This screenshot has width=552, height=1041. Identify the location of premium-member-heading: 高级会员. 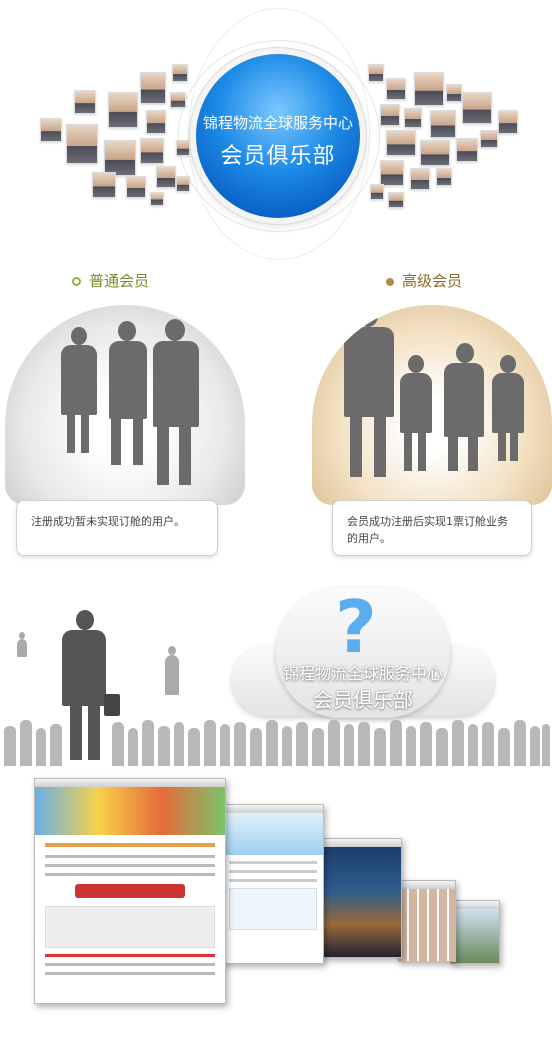
(424, 280).